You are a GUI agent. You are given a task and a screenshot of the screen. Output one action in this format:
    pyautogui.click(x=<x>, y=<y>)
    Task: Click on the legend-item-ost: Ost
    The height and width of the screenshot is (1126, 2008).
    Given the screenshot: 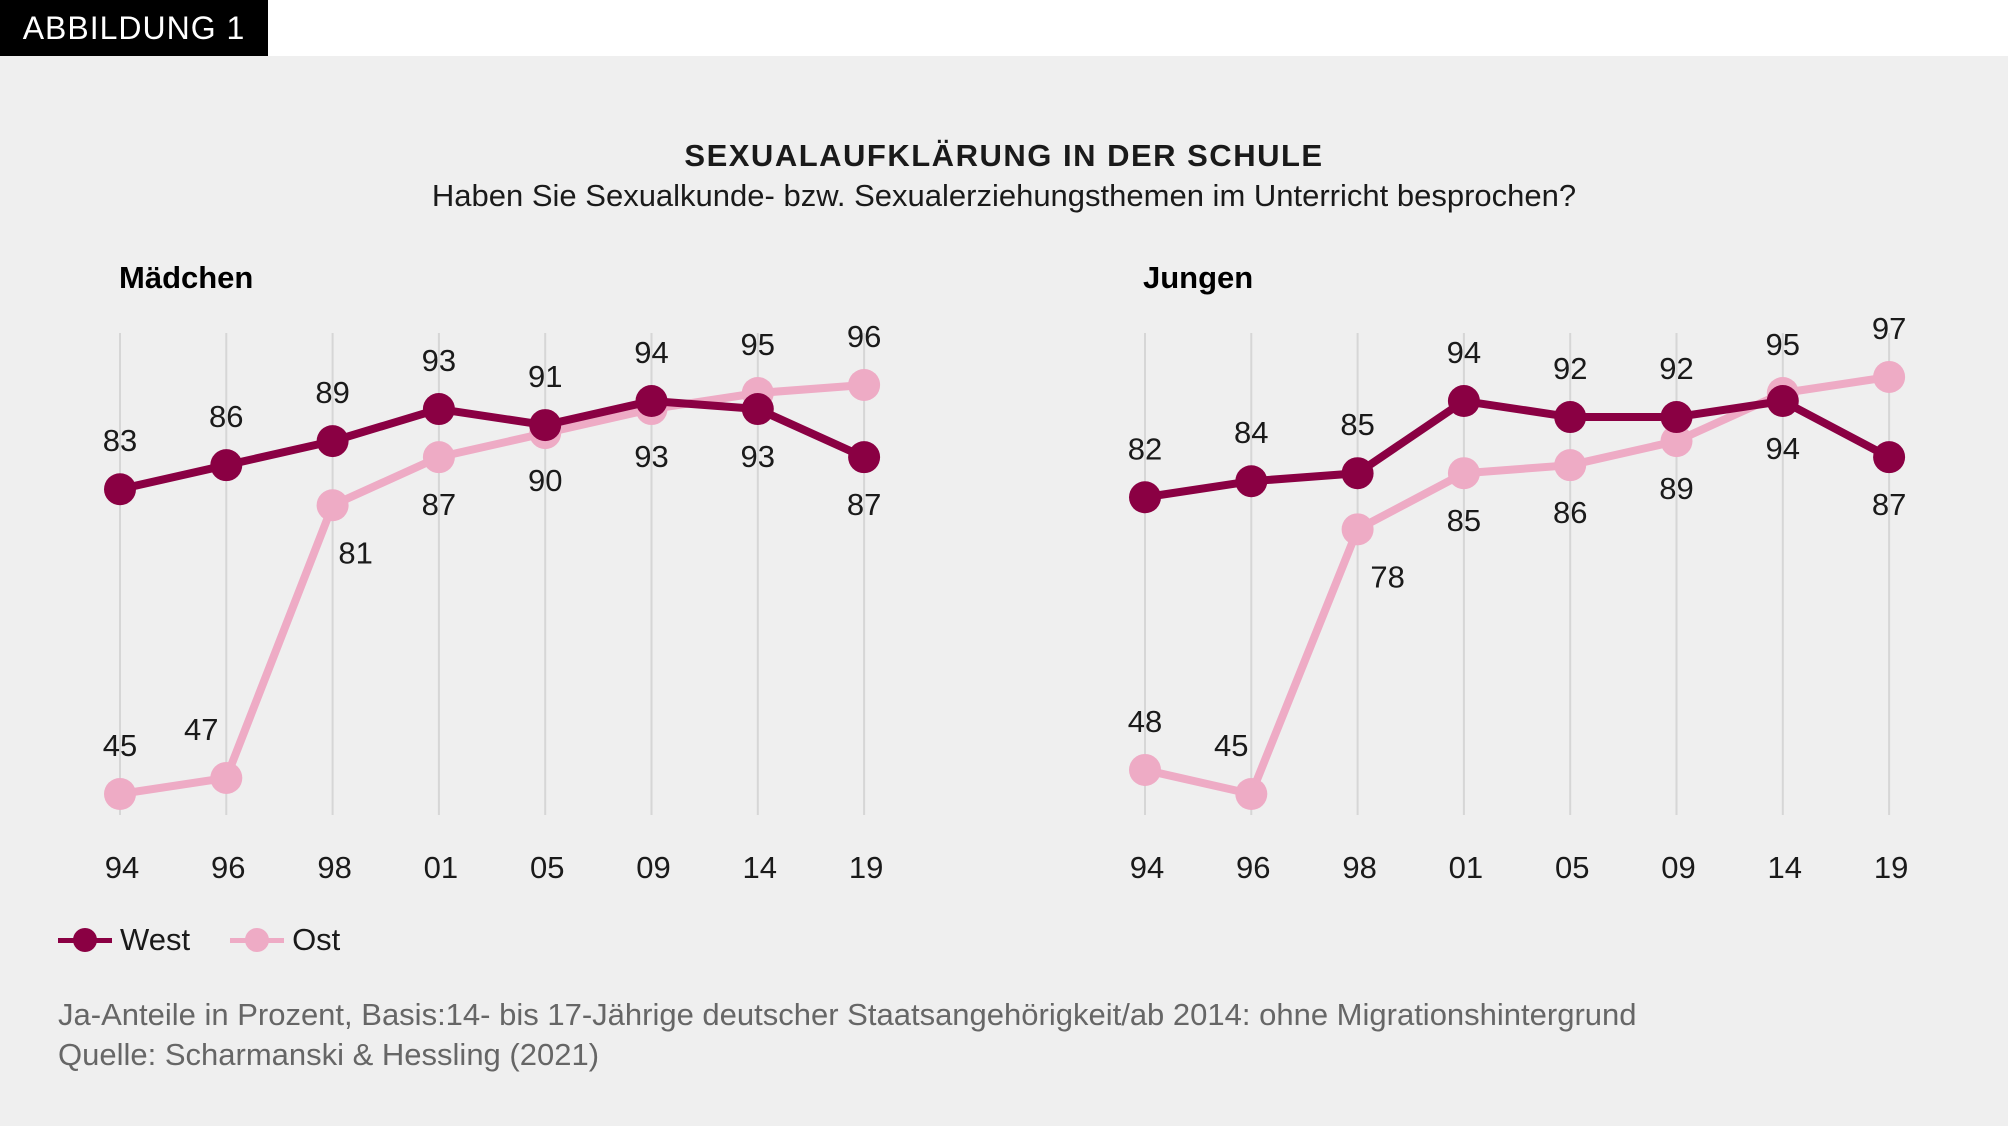 What is the action you would take?
    pyautogui.click(x=285, y=940)
    